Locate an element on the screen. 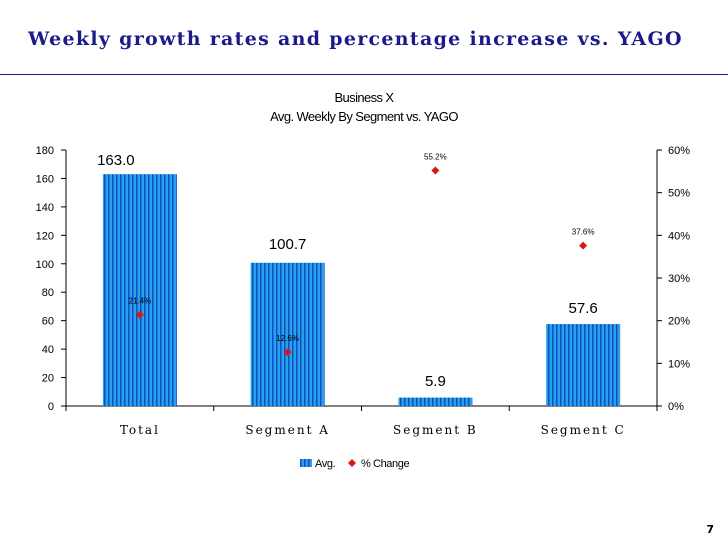 Image resolution: width=728 pixels, height=546 pixels. right-axis-tick-label: 10% is located at coordinates (679, 364).